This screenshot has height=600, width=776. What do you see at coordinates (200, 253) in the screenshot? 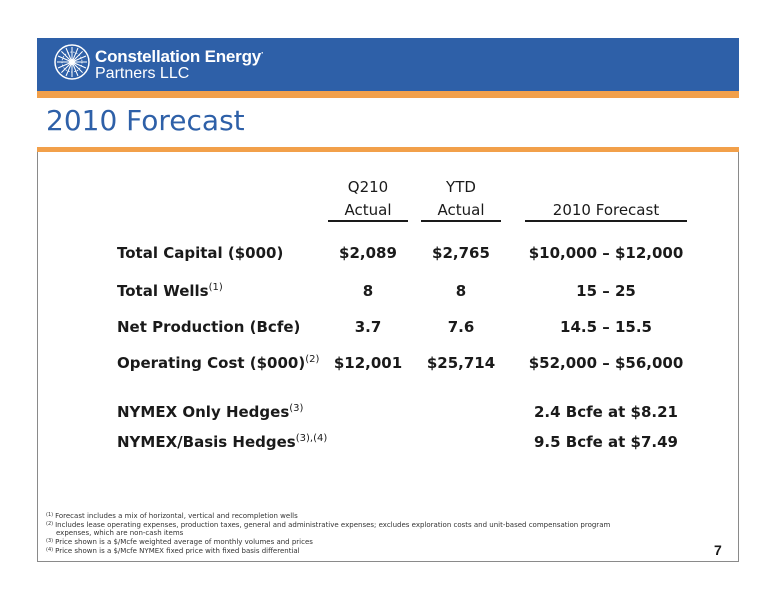
I see `row-label-total-capital: Total Capital ($000)` at bounding box center [200, 253].